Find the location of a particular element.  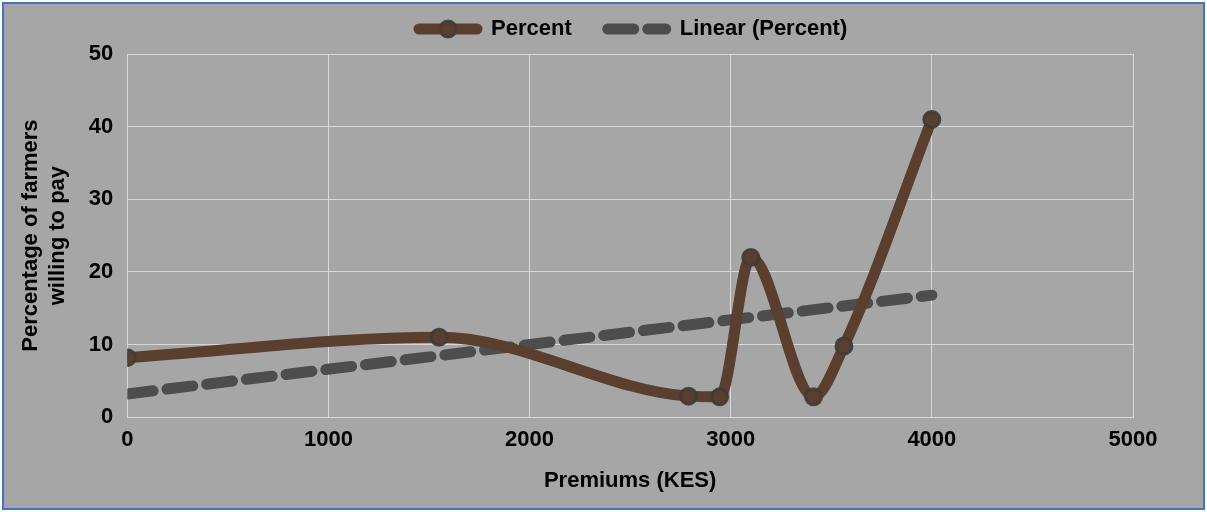

y-tick-label: 30 is located at coordinates (101, 198).